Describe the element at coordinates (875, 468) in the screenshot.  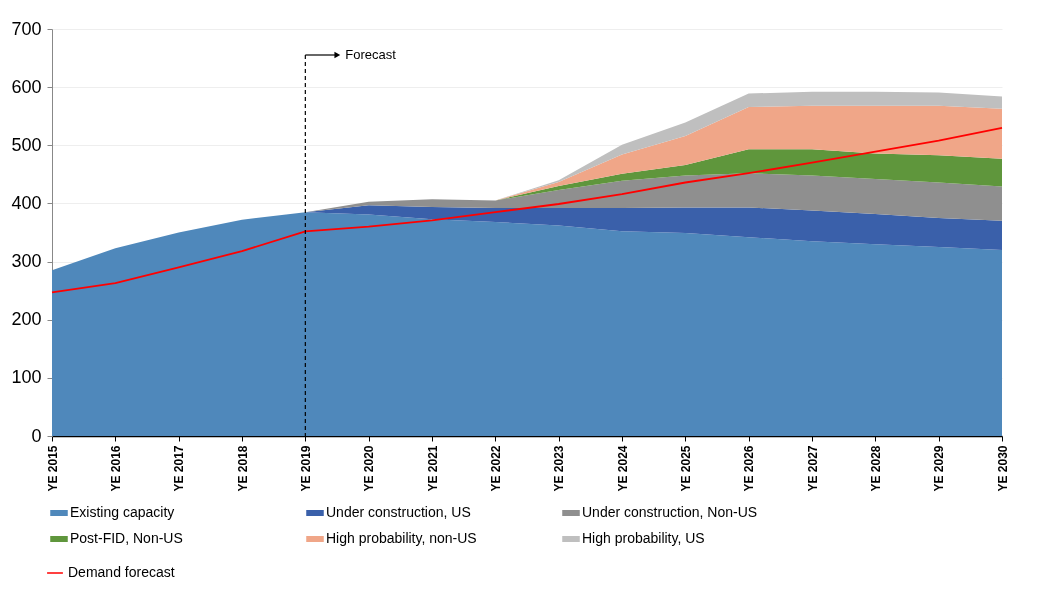
I see `x-tick-label: YE 2028` at that location.